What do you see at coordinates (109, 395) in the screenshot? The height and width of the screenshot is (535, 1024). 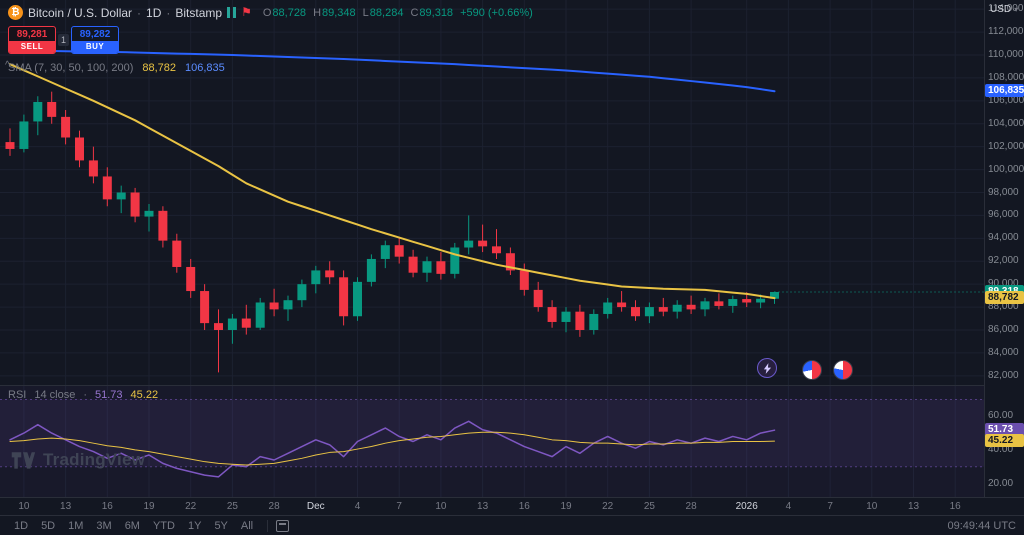 I see `rsi-value: 51.73` at bounding box center [109, 395].